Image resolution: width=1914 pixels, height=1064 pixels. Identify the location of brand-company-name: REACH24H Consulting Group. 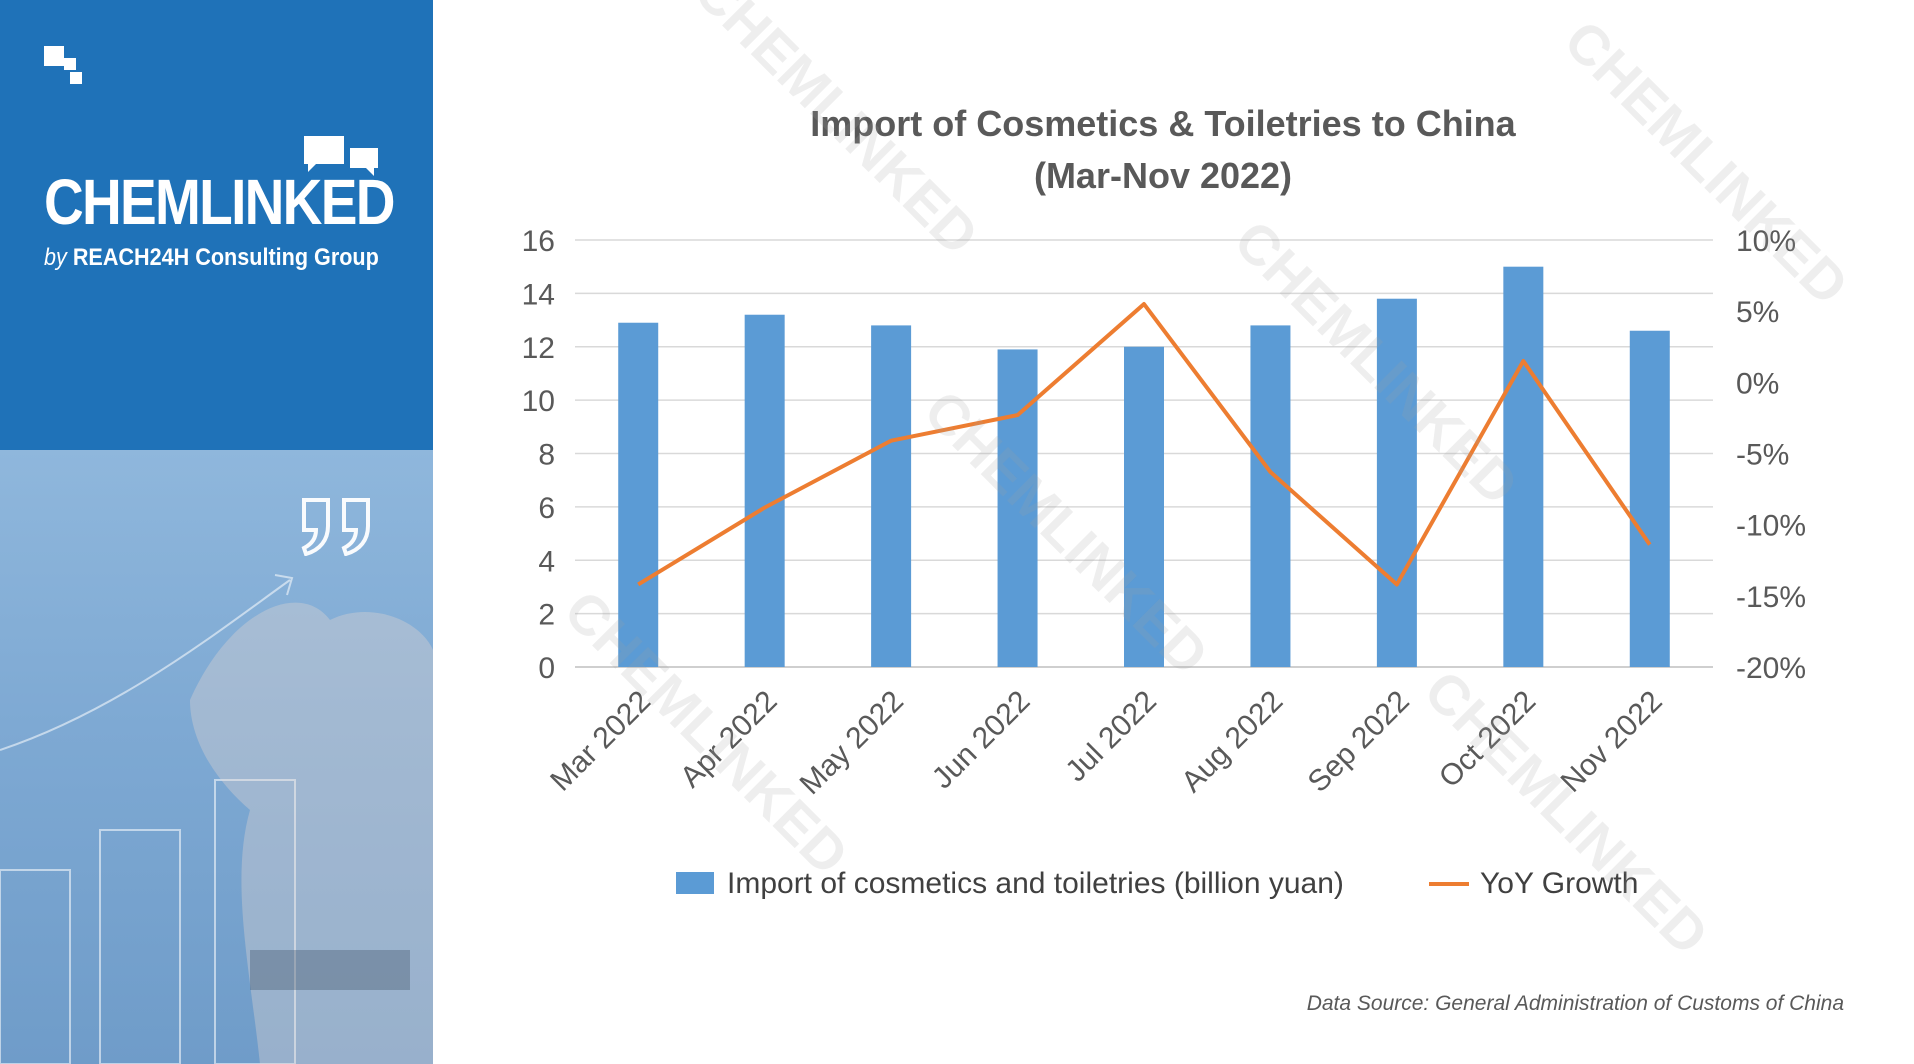
(225, 257).